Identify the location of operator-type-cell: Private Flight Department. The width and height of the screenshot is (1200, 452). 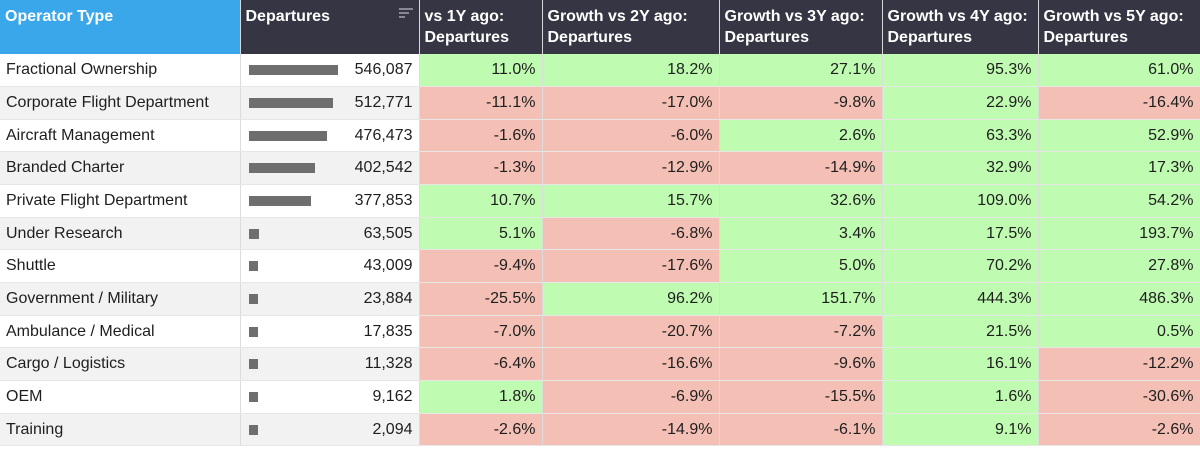
(120, 201).